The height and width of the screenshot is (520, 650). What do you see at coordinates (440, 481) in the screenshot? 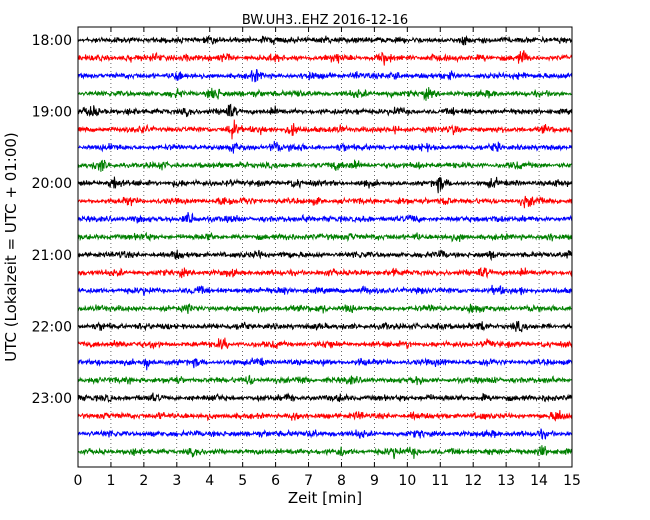
I see `x-tick-label: 11` at bounding box center [440, 481].